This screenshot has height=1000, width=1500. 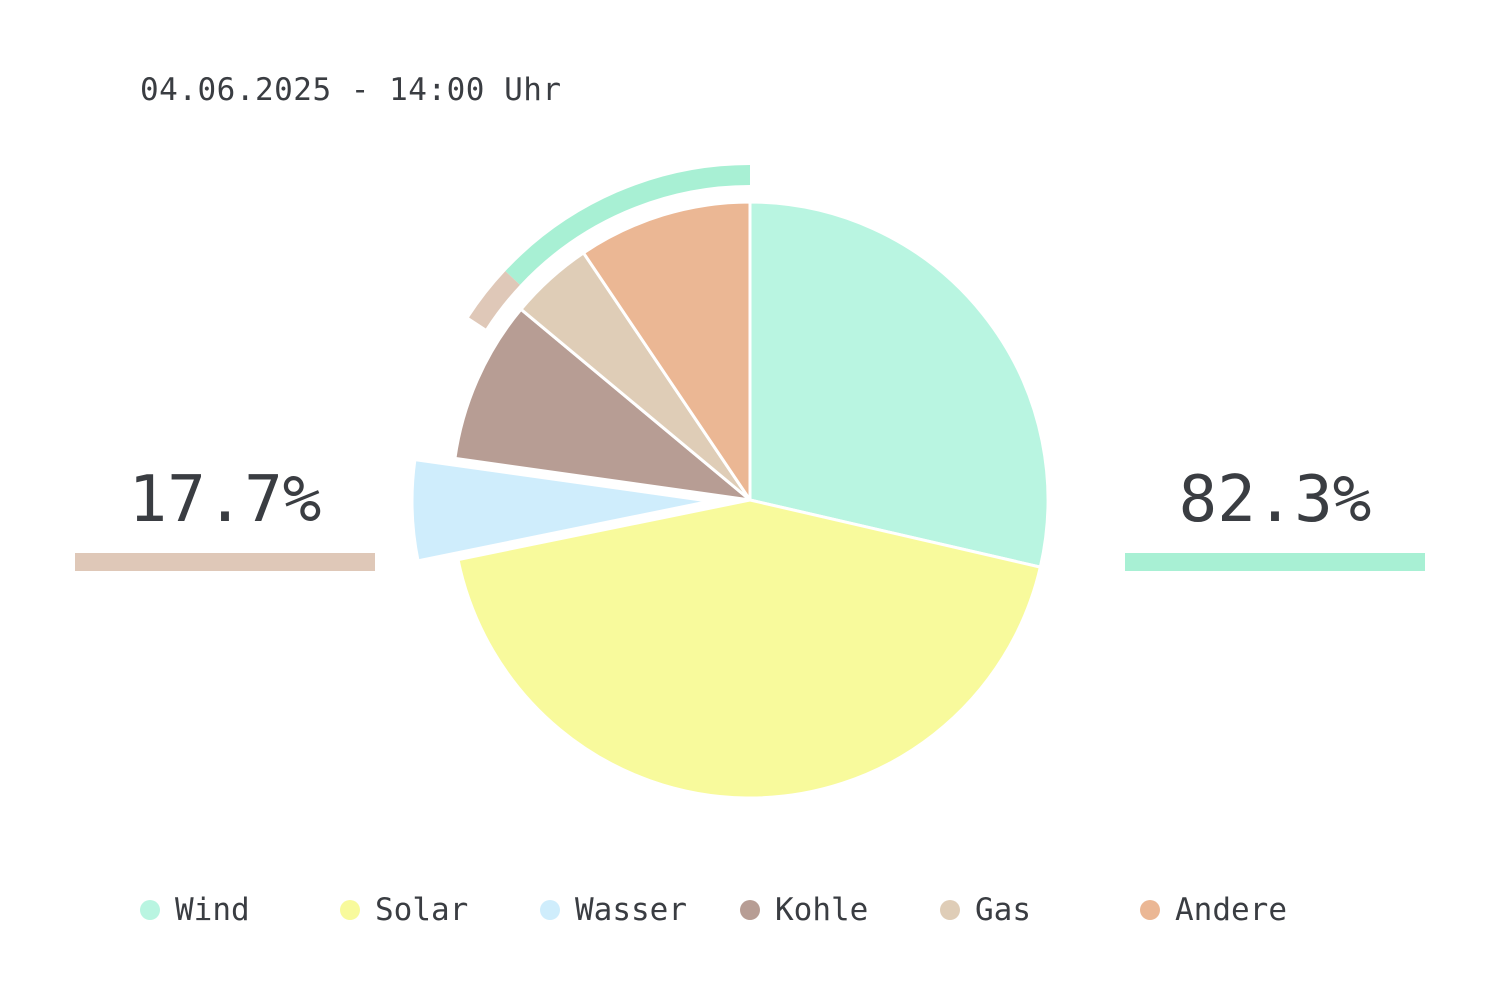 I want to click on chart-timestamp: 04.06.2025 - 14:00 Uhr, so click(x=351, y=90).